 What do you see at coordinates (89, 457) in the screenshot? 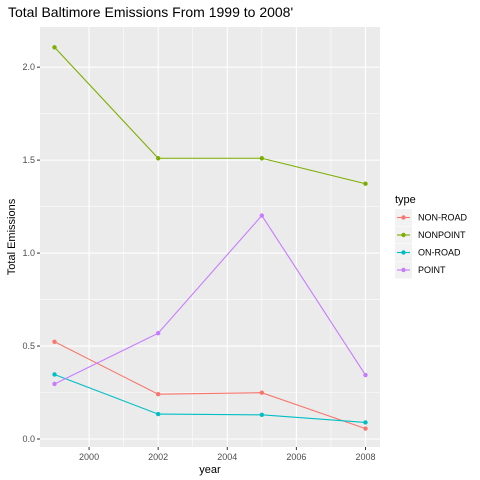
I see `x-tick-label: 2000` at bounding box center [89, 457].